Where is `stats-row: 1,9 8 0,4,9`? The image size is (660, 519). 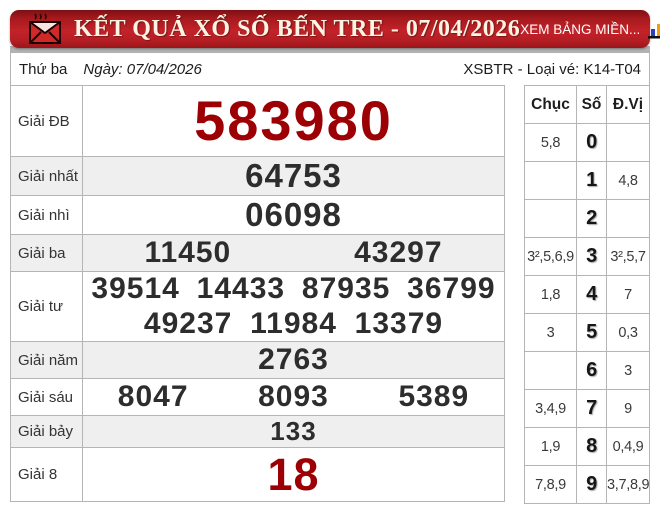 stats-row: 1,9 8 0,4,9 is located at coordinates (587, 446).